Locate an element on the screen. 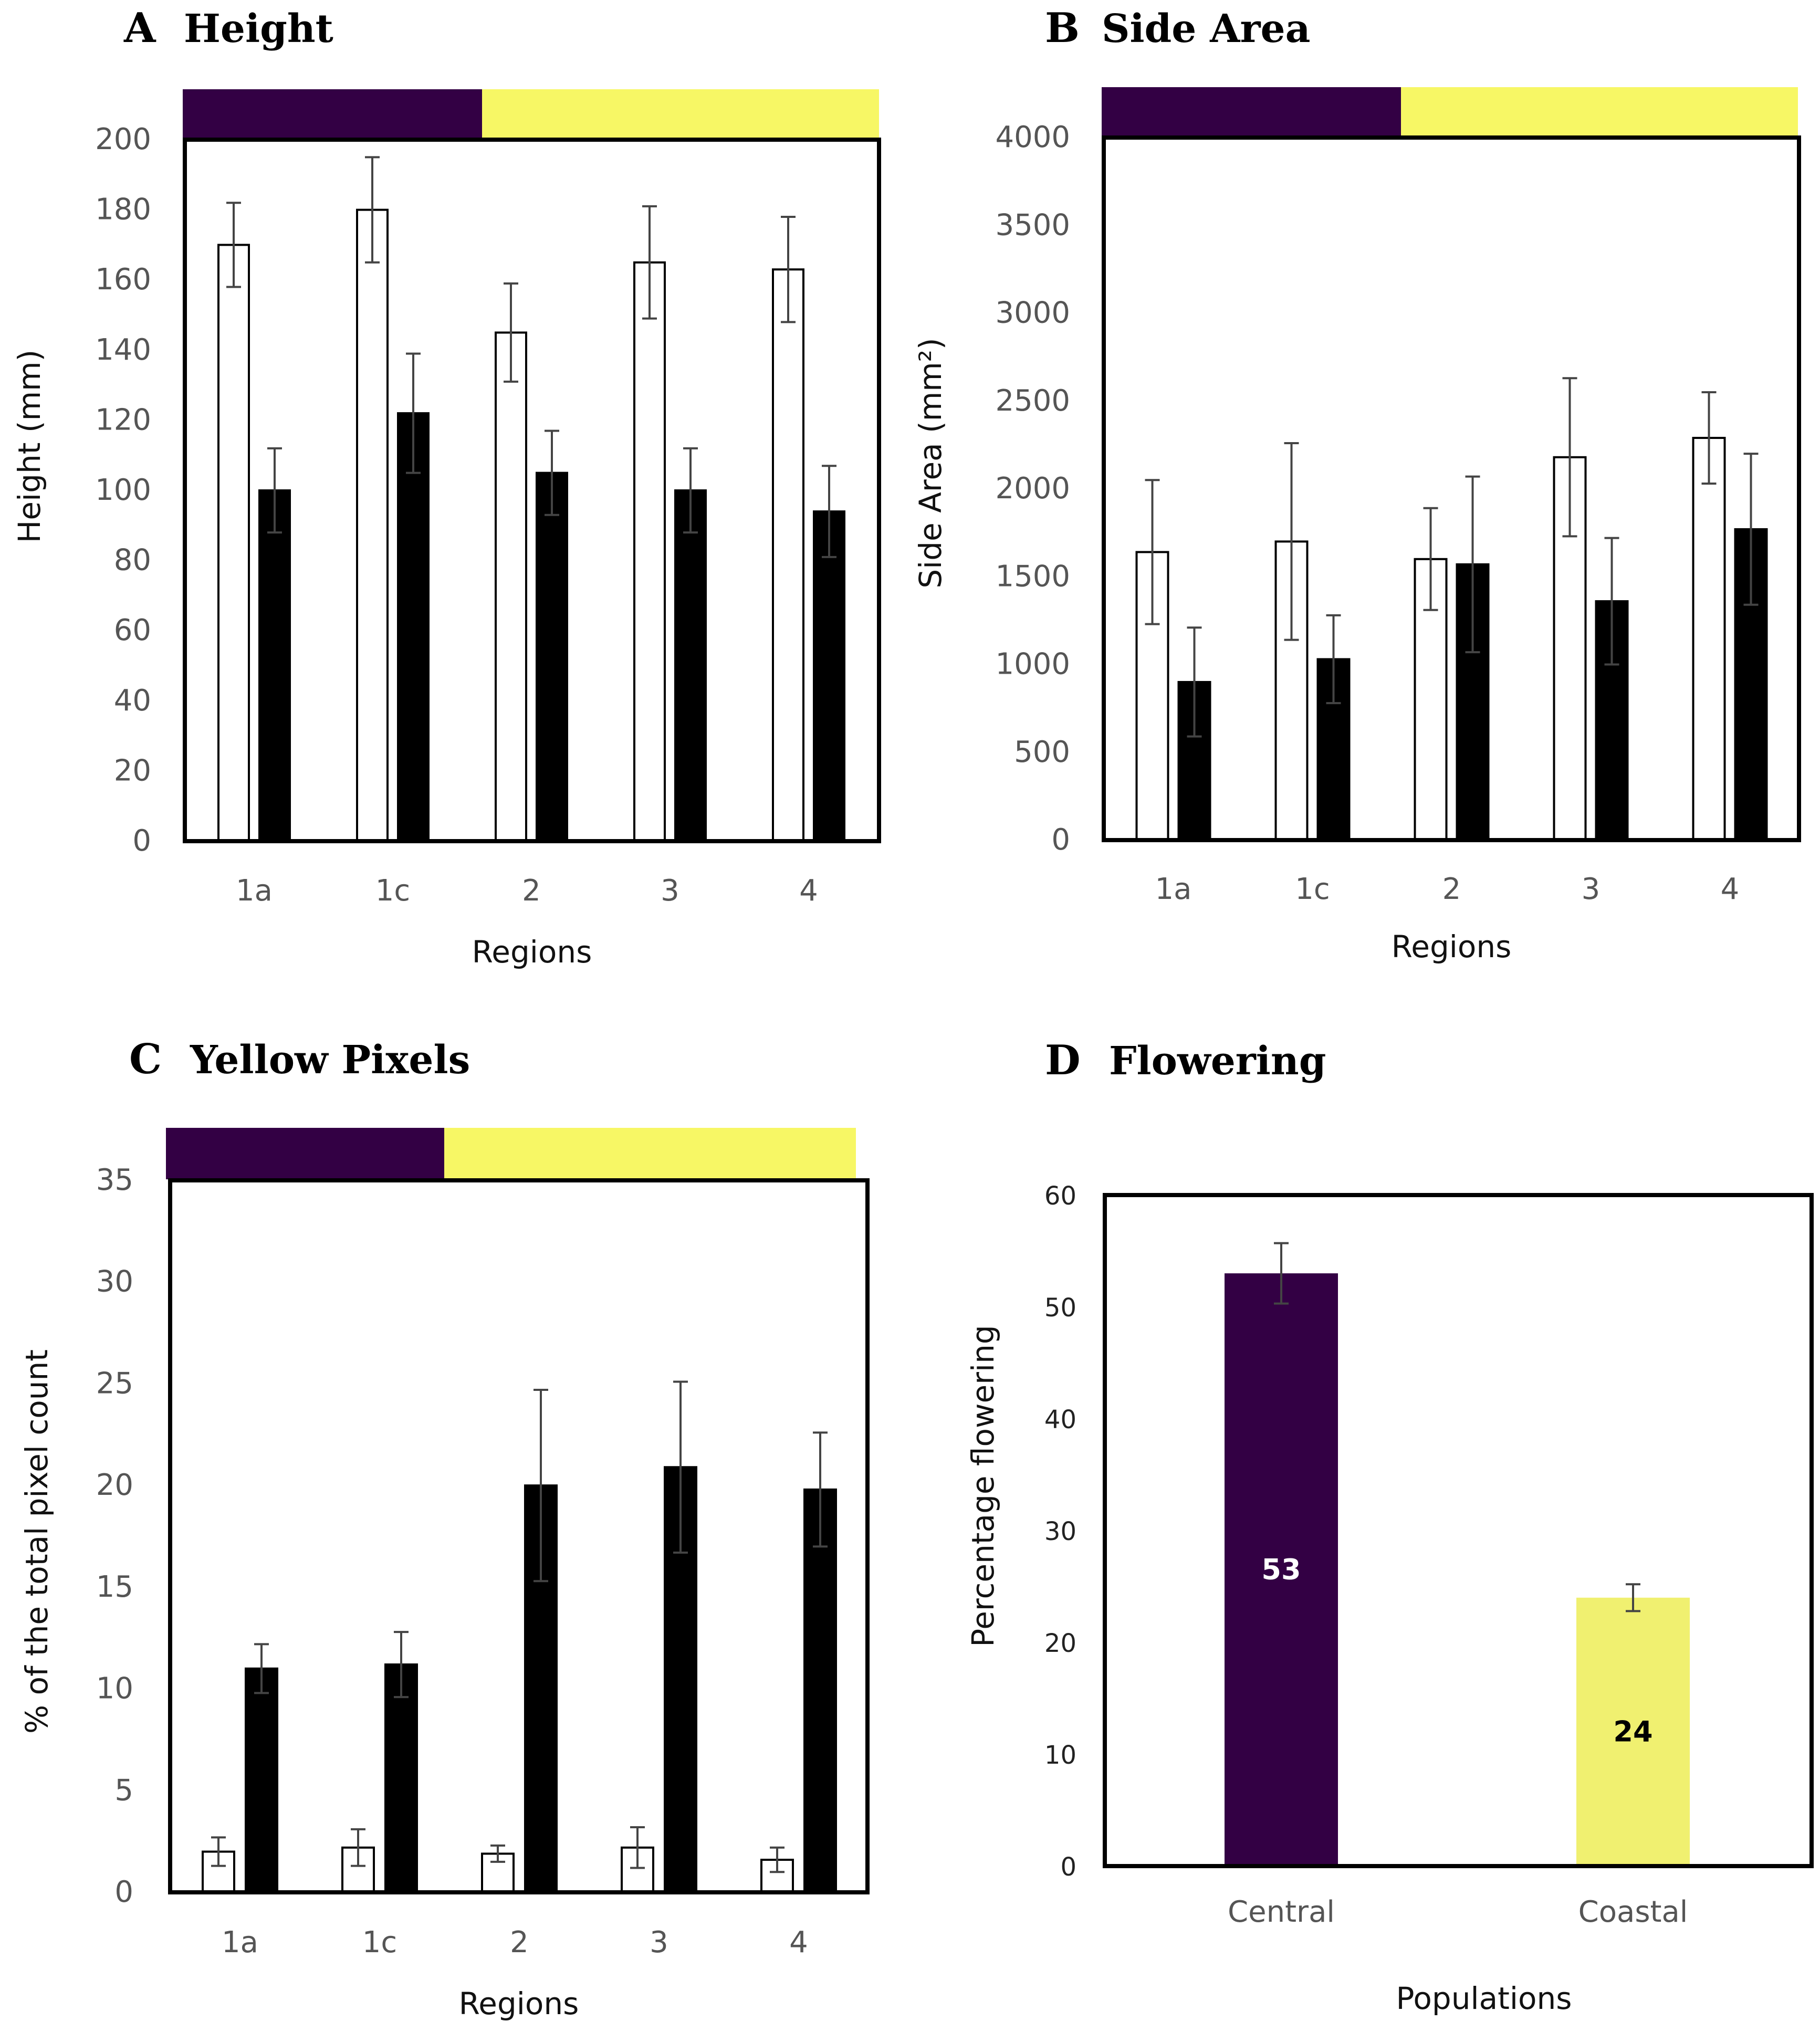  panel-c-x-tick-label: 1a is located at coordinates (240, 1943).